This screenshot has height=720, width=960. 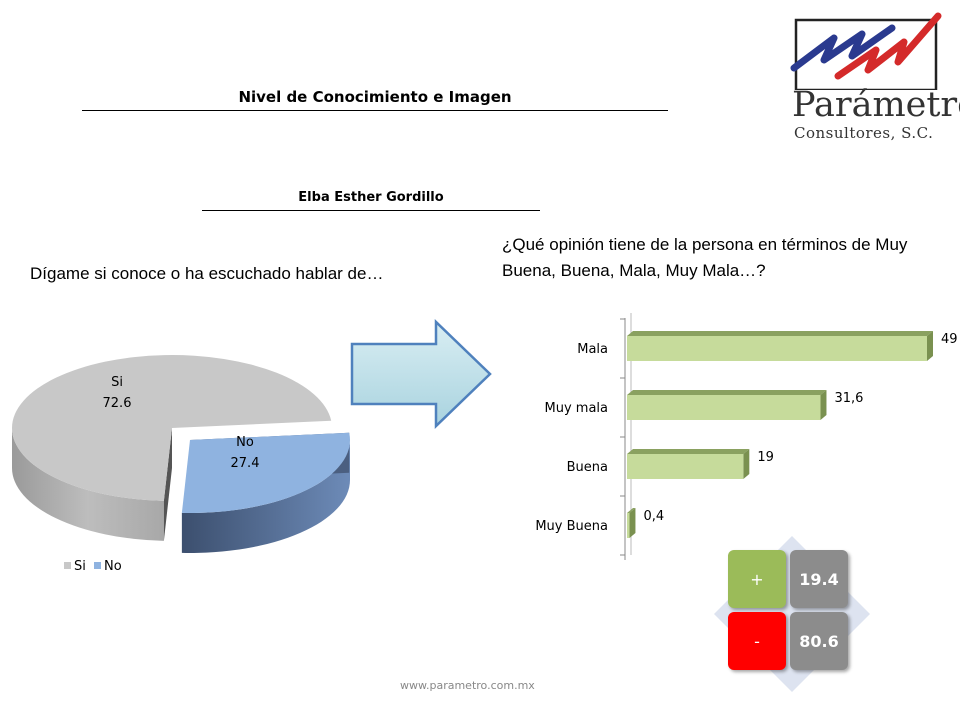 I want to click on summary-panel: + 19.4 - 80.6, so click(x=792, y=614).